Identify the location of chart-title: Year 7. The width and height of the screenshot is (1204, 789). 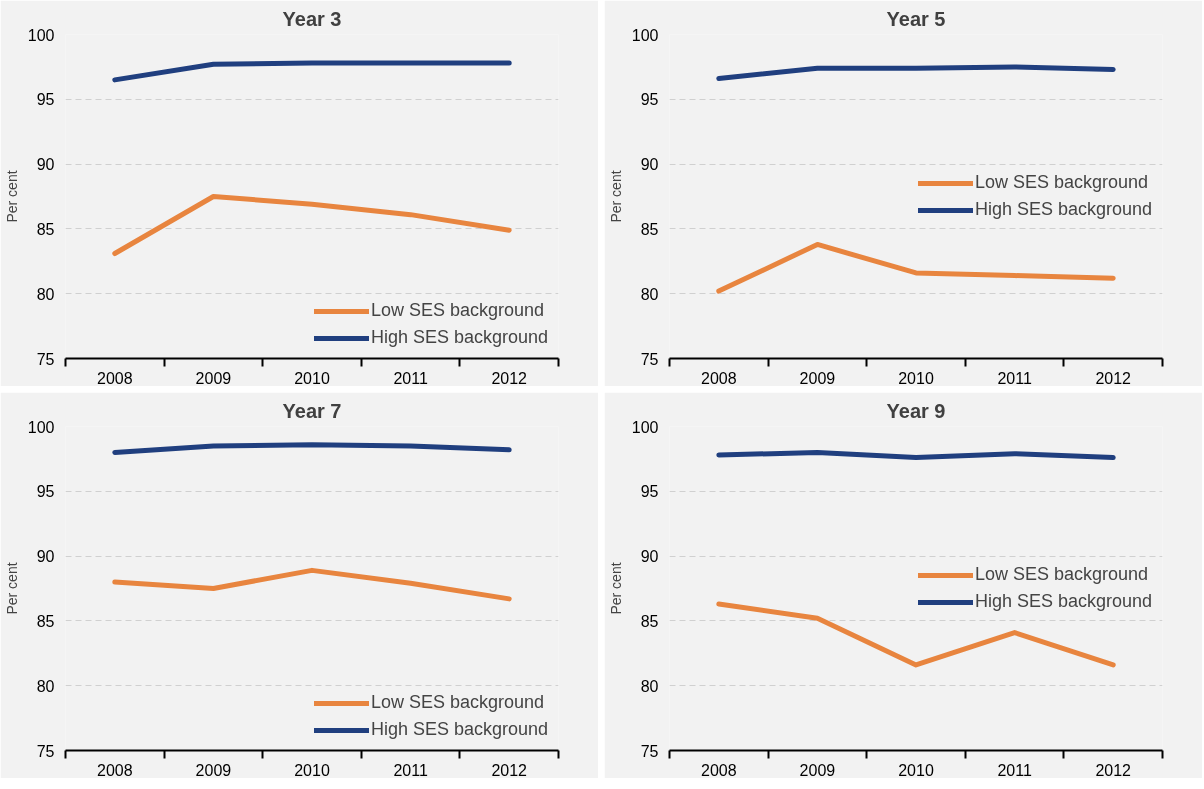
(312, 410).